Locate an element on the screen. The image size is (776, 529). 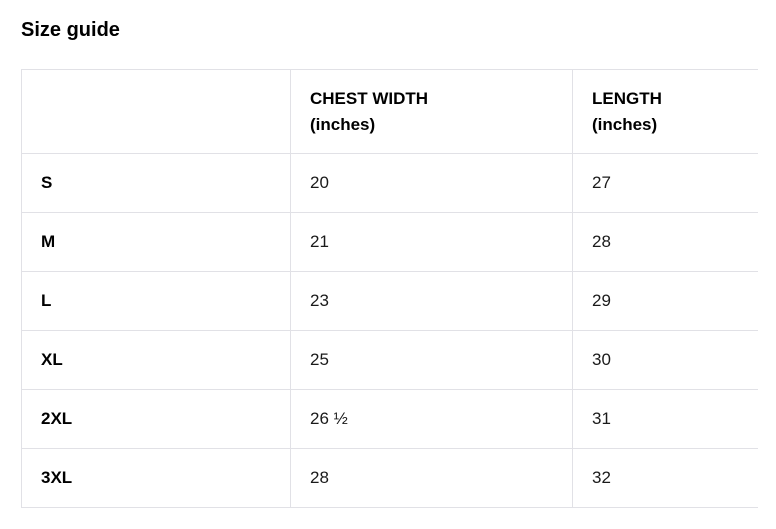
table-row: 2XL 26 ½ 31 is located at coordinates (389, 419).